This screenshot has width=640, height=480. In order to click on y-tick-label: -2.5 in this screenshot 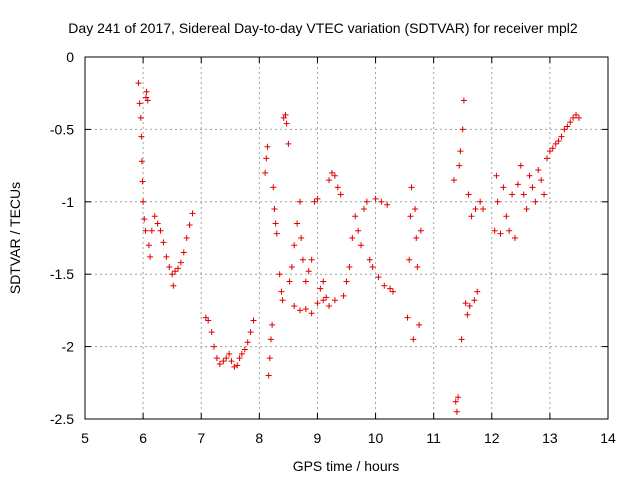, I will do `click(62, 419)`.